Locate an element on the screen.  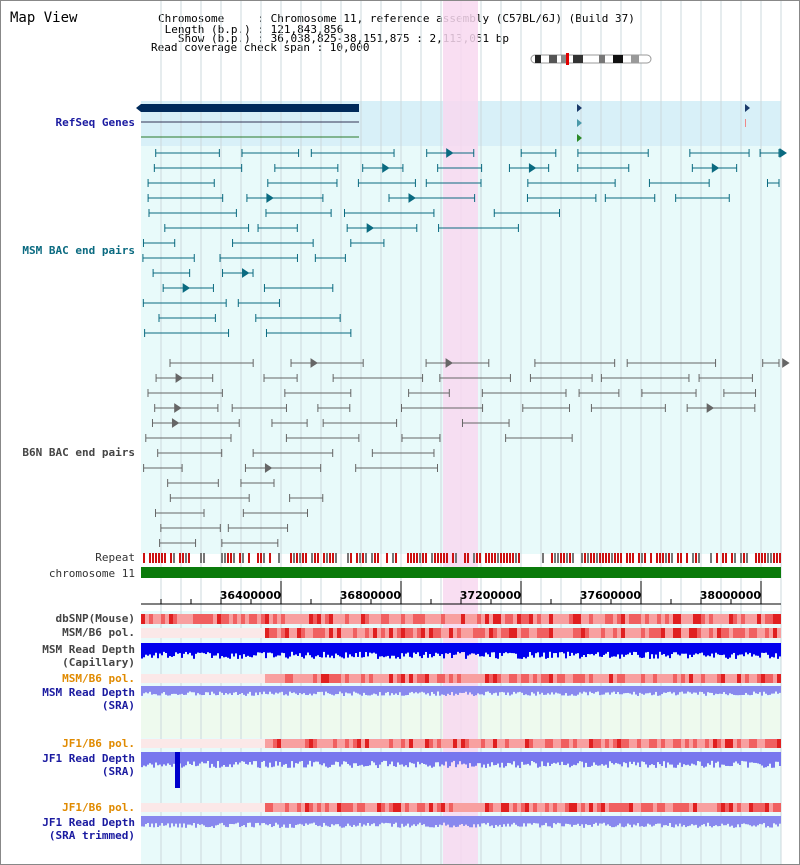
b6n-bac-label: B6N BAC end pairs is located at coordinates (78, 452).